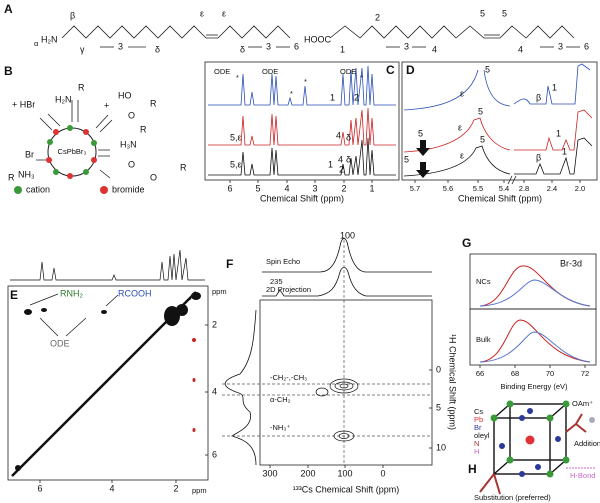  What do you see at coordinates (125, 95) in the screenshot?
I see `label: HO` at bounding box center [125, 95].